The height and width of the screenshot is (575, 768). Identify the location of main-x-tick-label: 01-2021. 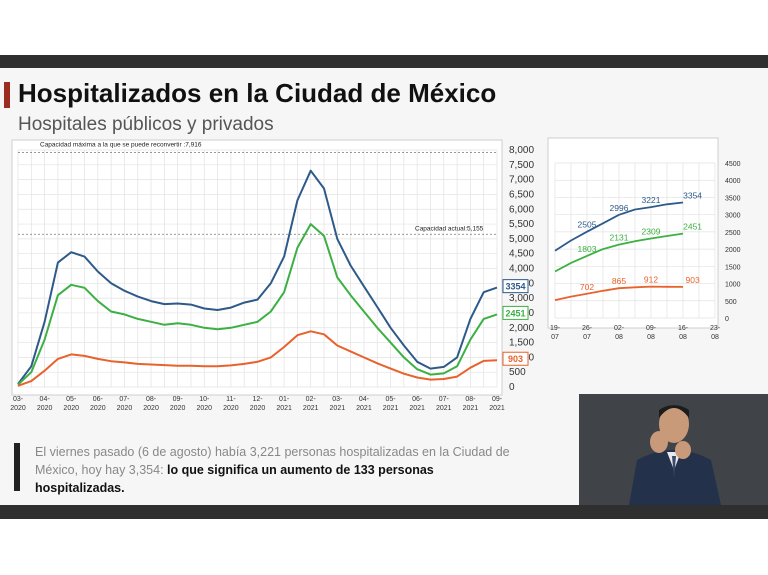
(284, 404).